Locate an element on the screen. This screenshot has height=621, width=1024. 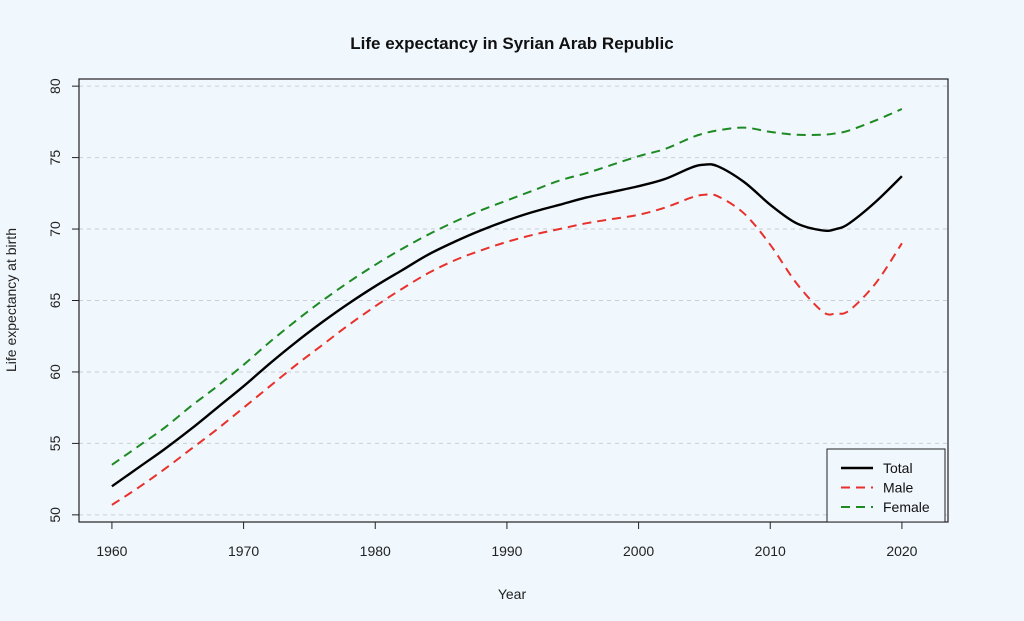
x-tick-label: 1980 is located at coordinates (375, 551).